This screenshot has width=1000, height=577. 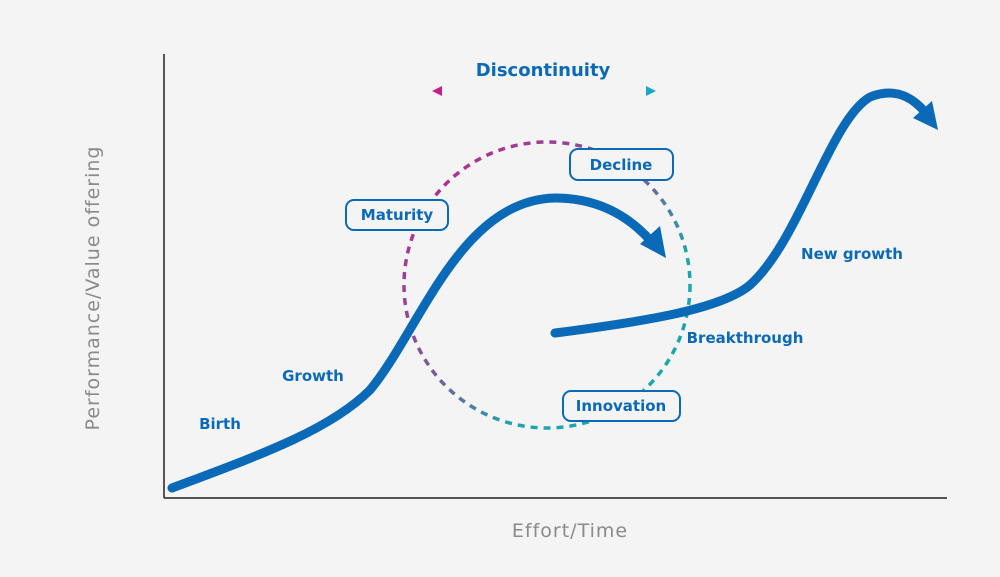 I want to click on stage-label: Maturity, so click(x=397, y=215).